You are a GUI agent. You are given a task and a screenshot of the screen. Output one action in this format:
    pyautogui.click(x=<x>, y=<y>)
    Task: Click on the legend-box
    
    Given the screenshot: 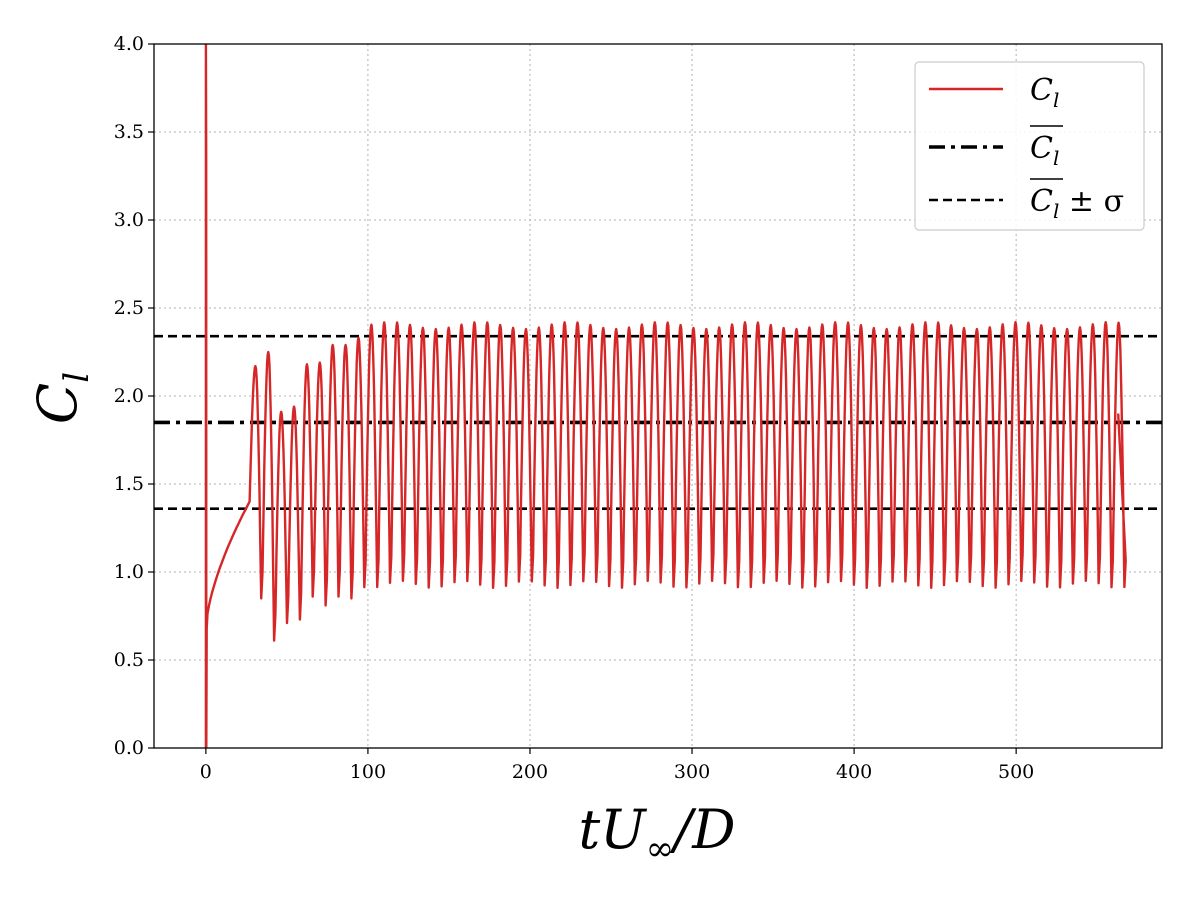 What is the action you would take?
    pyautogui.click(x=1029, y=146)
    